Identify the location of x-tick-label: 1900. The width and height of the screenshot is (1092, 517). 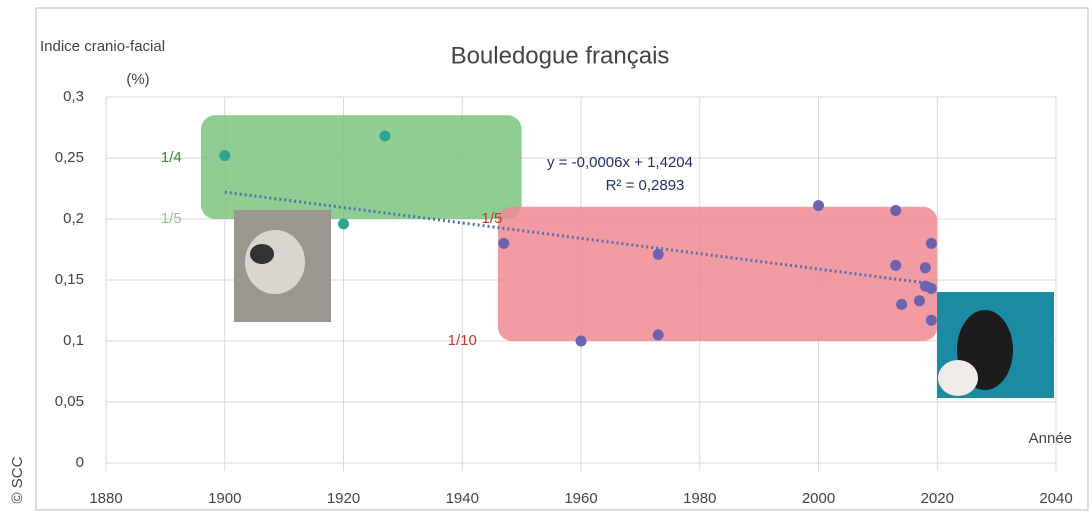
(224, 498).